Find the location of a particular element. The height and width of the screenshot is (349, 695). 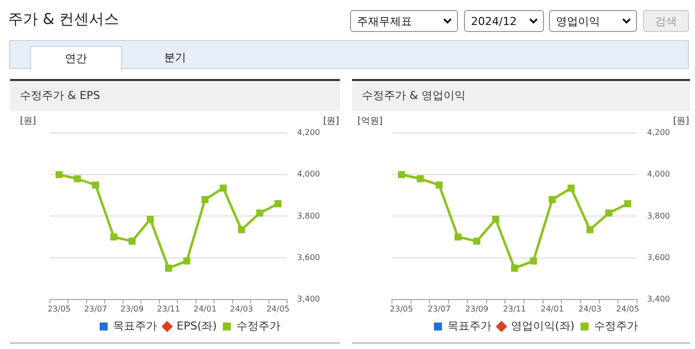

text: 주재무제표 is located at coordinates (404, 21).